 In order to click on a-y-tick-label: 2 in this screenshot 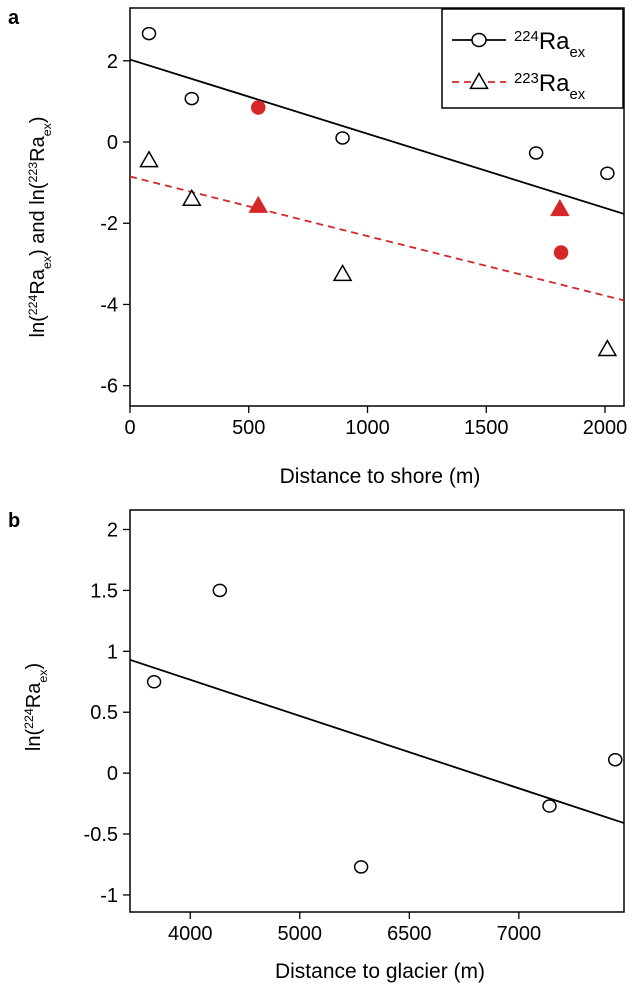, I will do `click(112, 62)`.